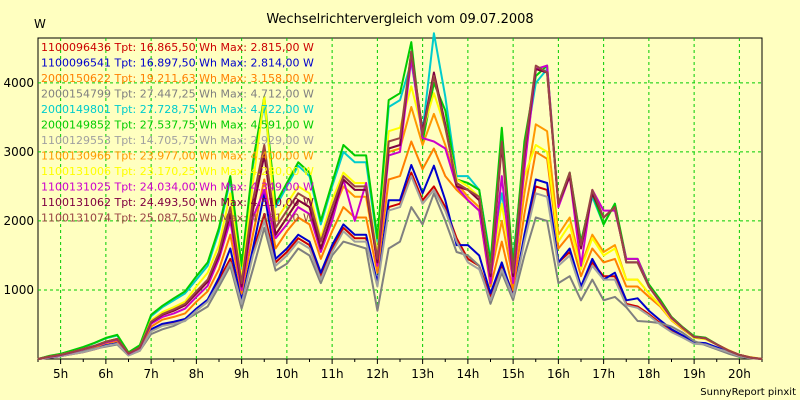 Image resolution: width=800 pixels, height=400 pixels. Describe the element at coordinates (513, 374) in the screenshot. I see `x-tick-label: 15h` at that location.